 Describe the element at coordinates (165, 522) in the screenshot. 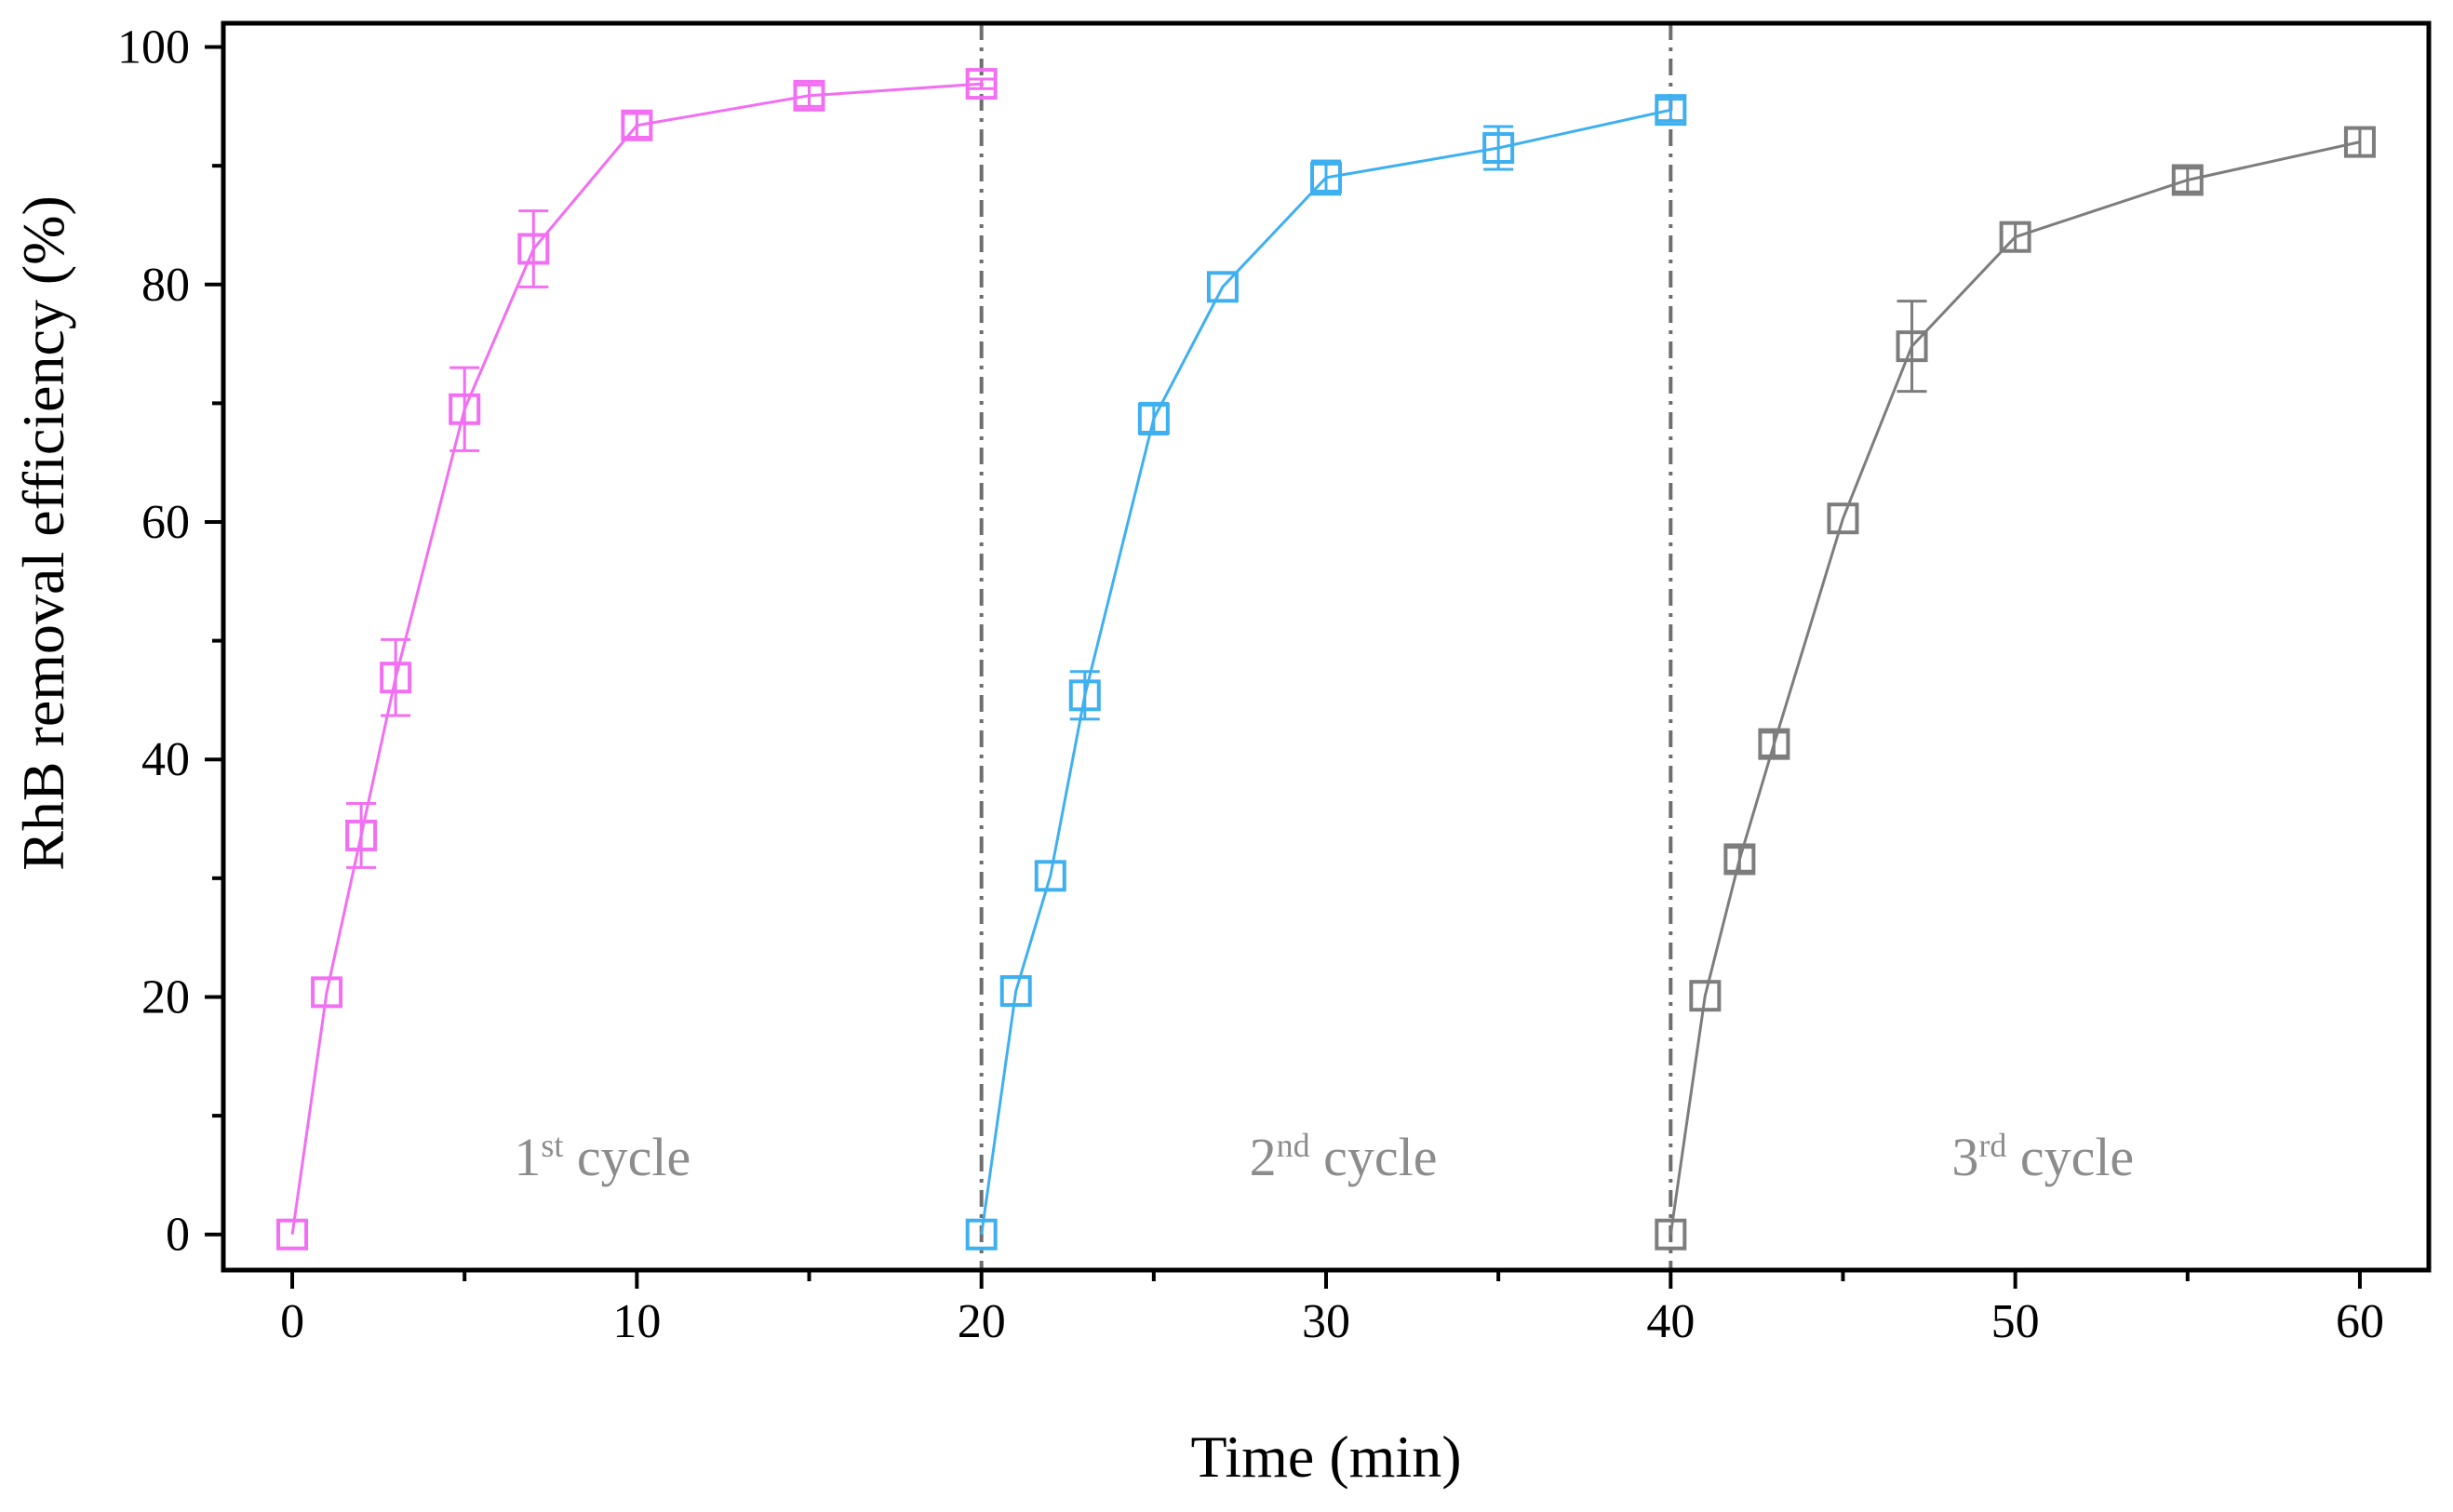

I see `y-tick-label: 60` at that location.